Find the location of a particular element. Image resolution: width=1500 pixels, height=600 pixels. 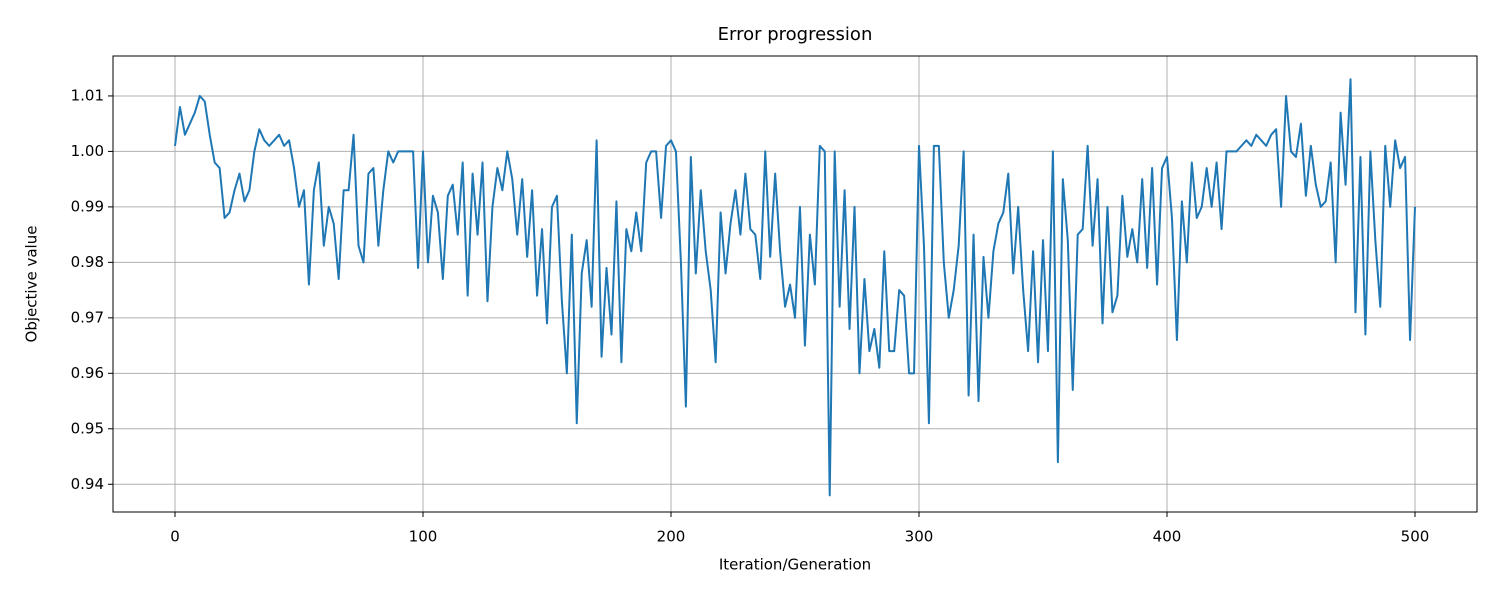

x-tick-label: 300 is located at coordinates (919, 537).